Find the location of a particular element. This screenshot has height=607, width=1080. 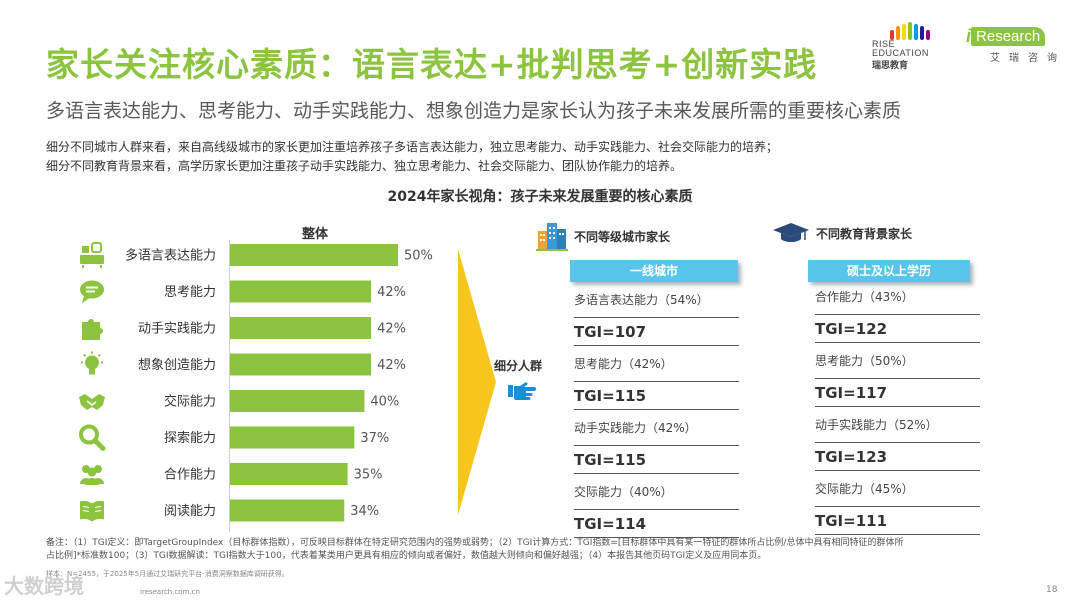

city-item-4-name: 交际能力（40%） is located at coordinates (623, 492).